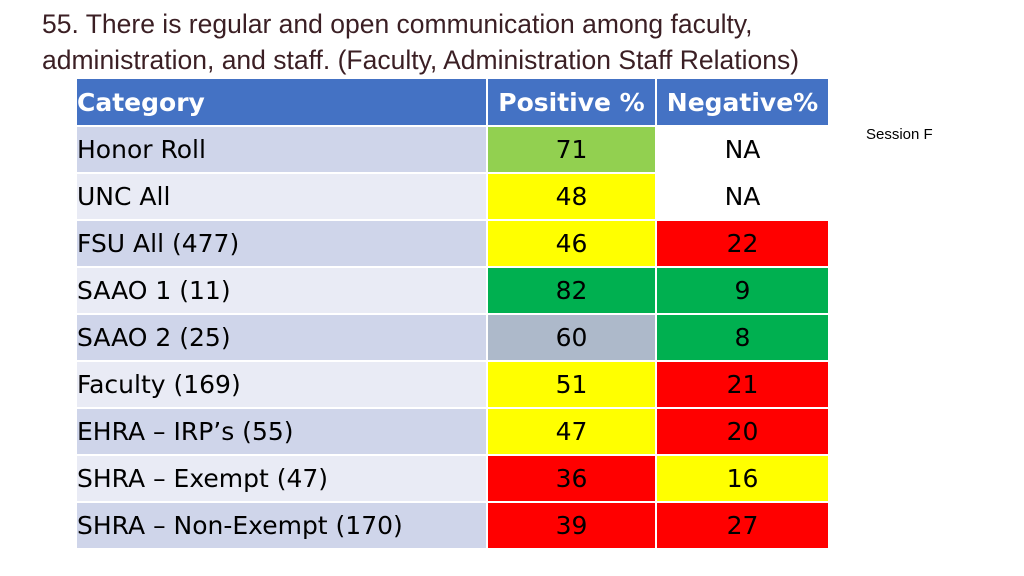 The width and height of the screenshot is (1024, 576). I want to click on negative-cell: 20, so click(742, 431).